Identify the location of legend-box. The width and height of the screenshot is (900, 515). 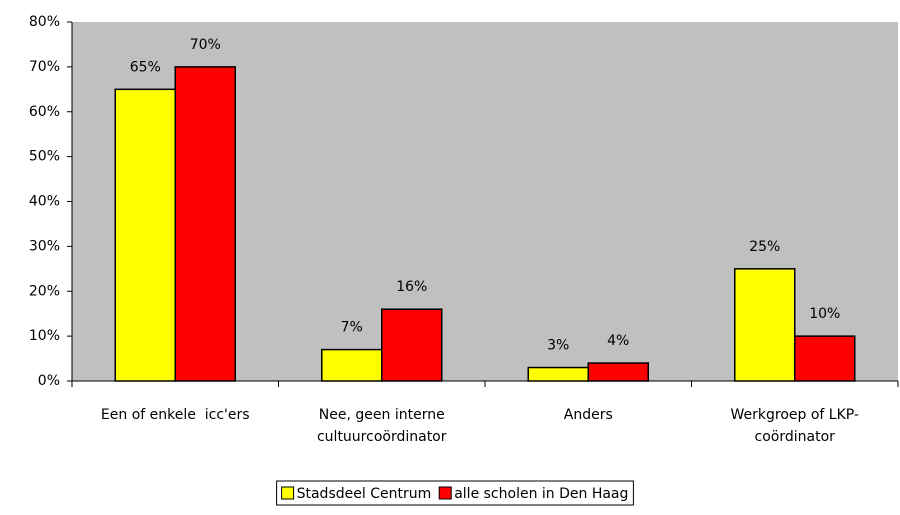
(455, 493).